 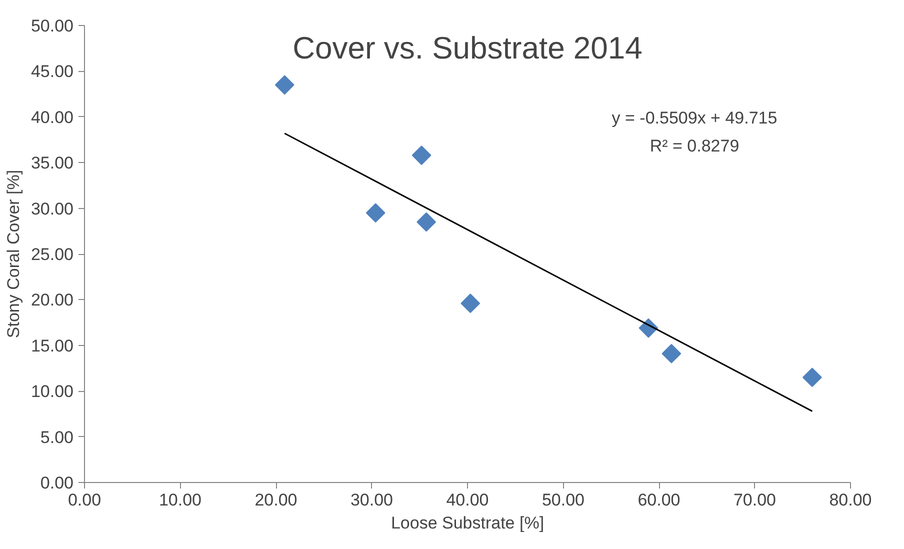 What do you see at coordinates (57, 437) in the screenshot?
I see `y-tick-label: 5.00` at bounding box center [57, 437].